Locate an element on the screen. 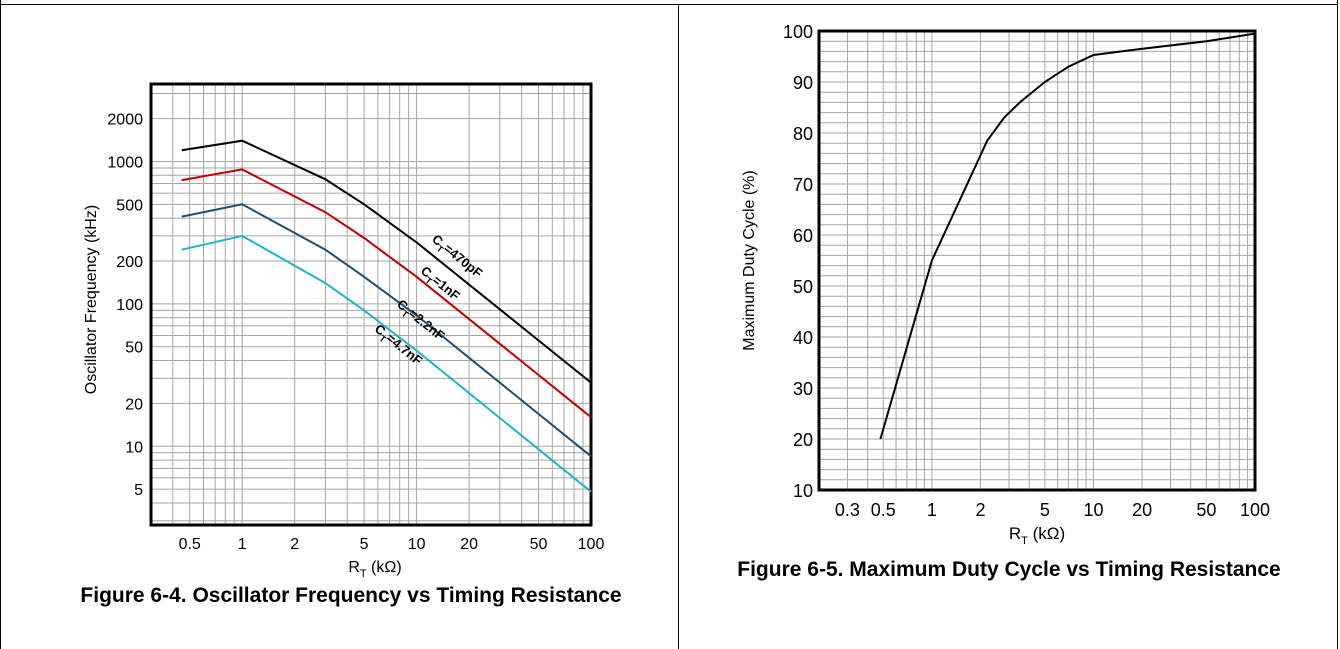  y-tick-label: 500 is located at coordinates (129, 205).